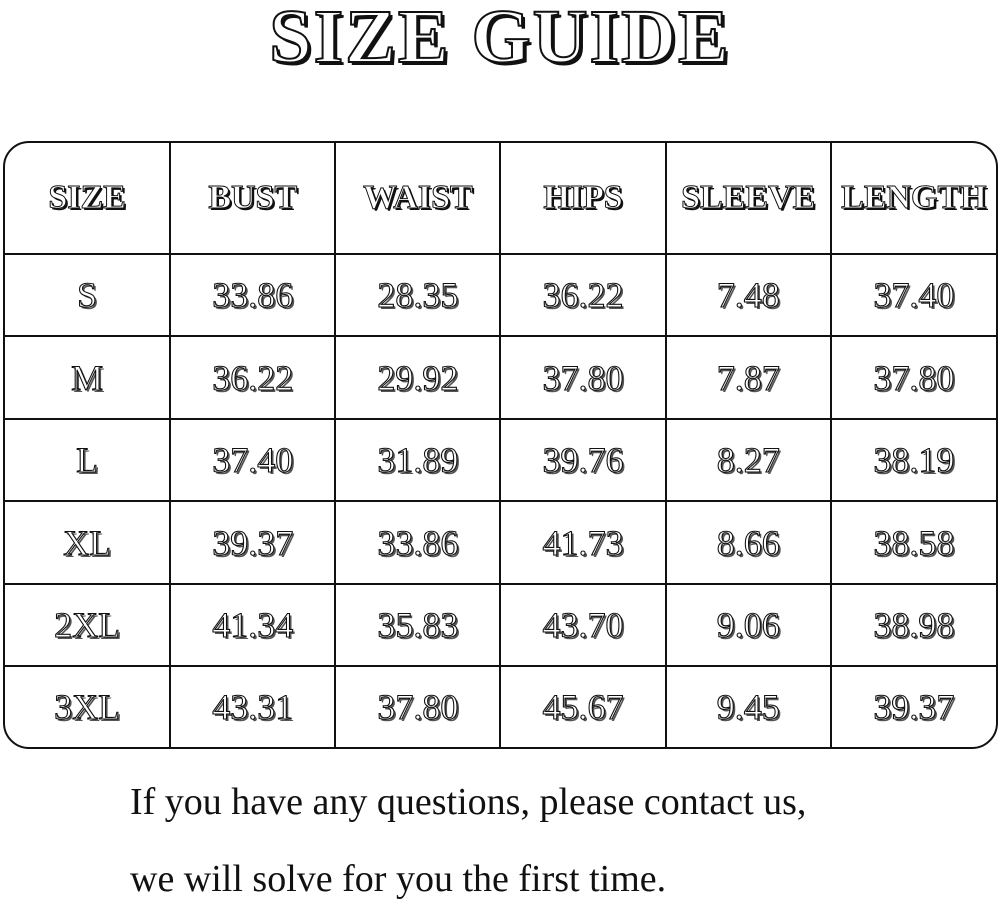  I want to click on cell-sleeve: 8.66, so click(748, 542).